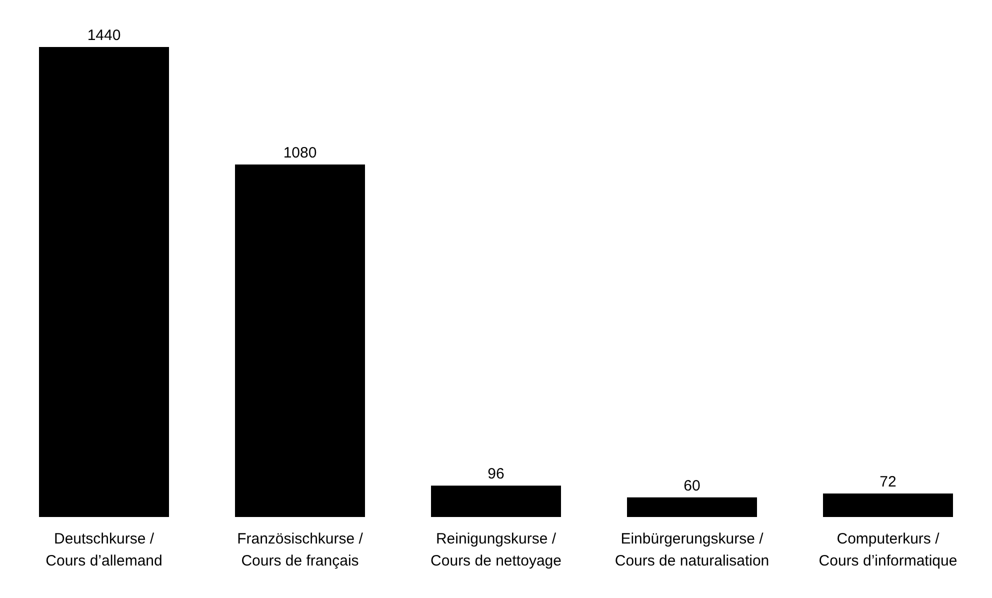  What do you see at coordinates (496, 474) in the screenshot?
I see `data-label: 96` at bounding box center [496, 474].